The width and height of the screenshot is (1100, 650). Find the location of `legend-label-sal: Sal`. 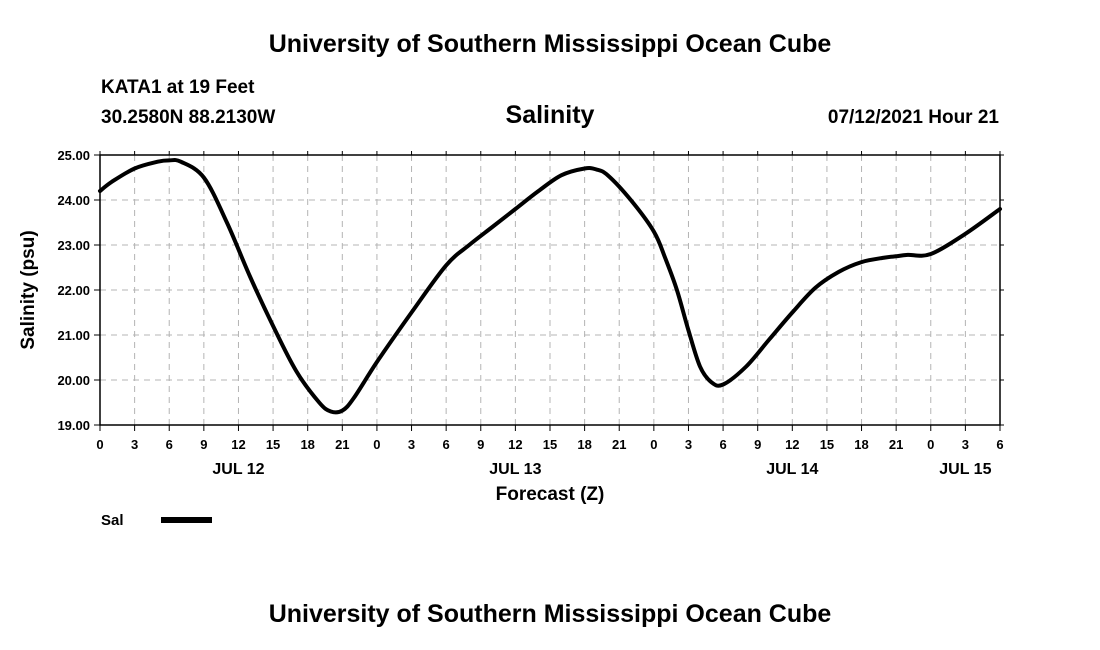

legend-label-sal: Sal is located at coordinates (112, 520).